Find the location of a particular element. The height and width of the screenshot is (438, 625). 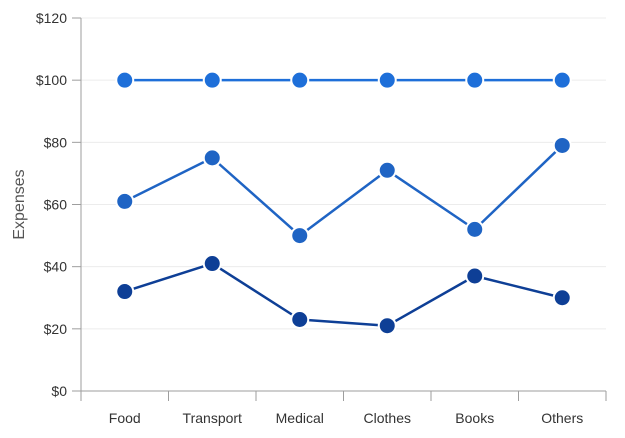

y-tick-label: $20 is located at coordinates (56, 329).